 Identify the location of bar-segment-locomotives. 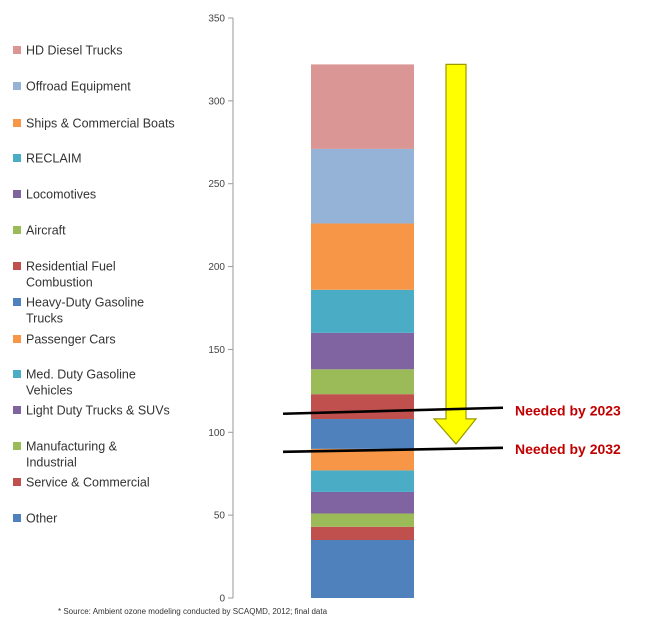
(362, 351).